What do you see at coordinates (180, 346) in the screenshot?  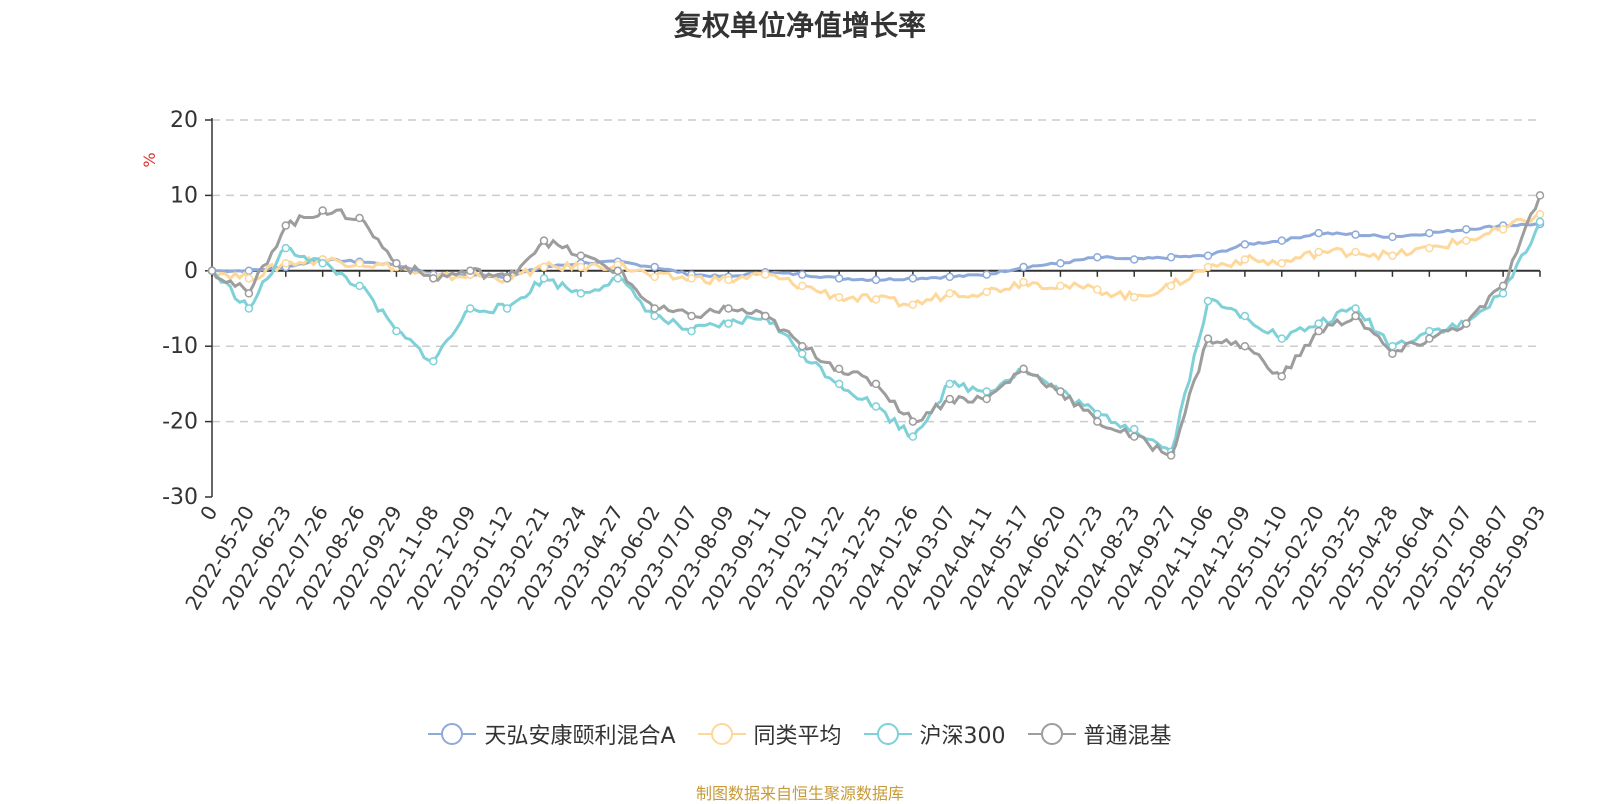 I see `y-tick-label: -10` at bounding box center [180, 346].